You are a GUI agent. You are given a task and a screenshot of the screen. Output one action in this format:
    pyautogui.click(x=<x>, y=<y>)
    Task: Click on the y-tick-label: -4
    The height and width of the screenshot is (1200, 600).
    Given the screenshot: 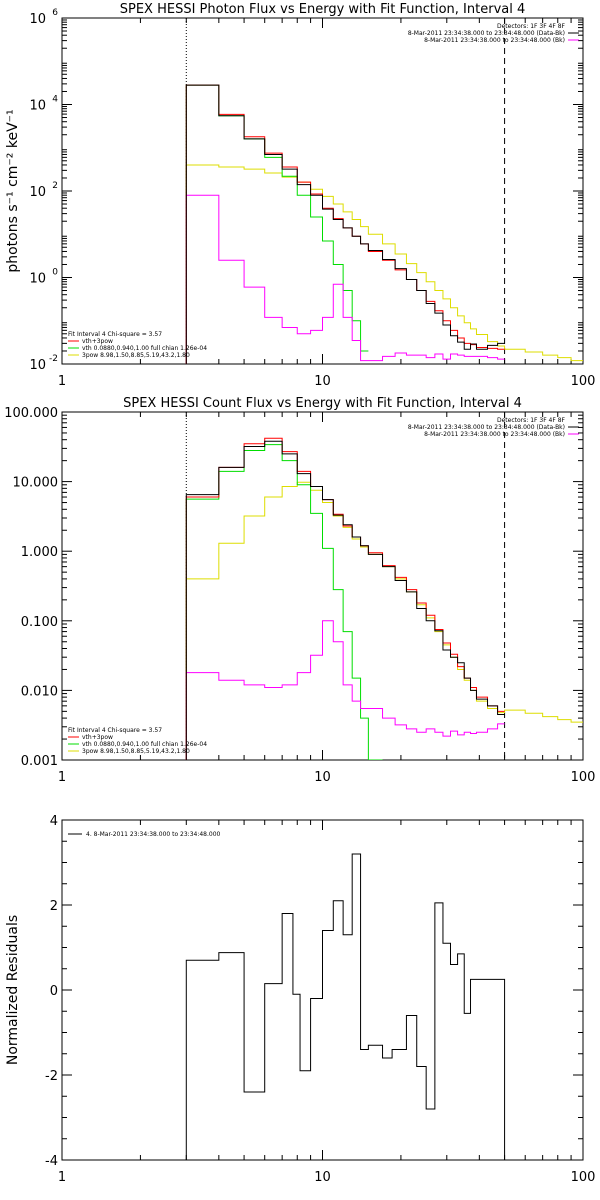 What is the action you would take?
    pyautogui.click(x=51, y=1161)
    